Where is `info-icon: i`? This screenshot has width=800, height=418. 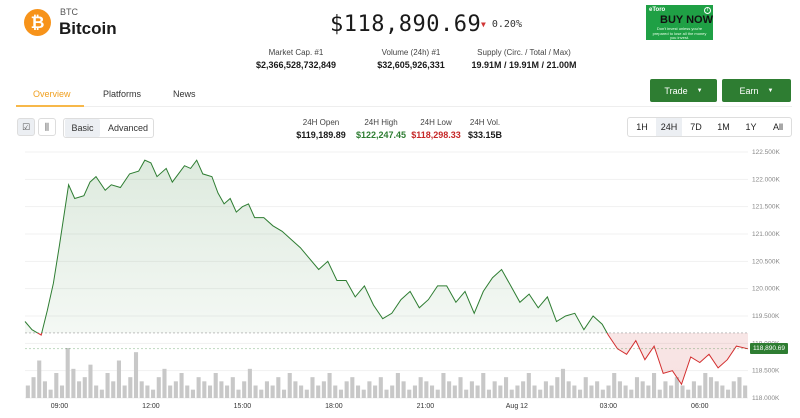
info-icon: i is located at coordinates (707, 10).